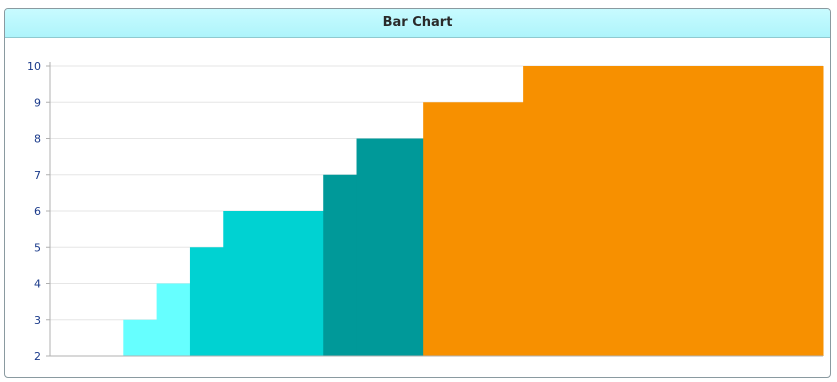 The image size is (837, 382). Describe the element at coordinates (37, 320) in the screenshot. I see `y-tick-label: 3` at that location.